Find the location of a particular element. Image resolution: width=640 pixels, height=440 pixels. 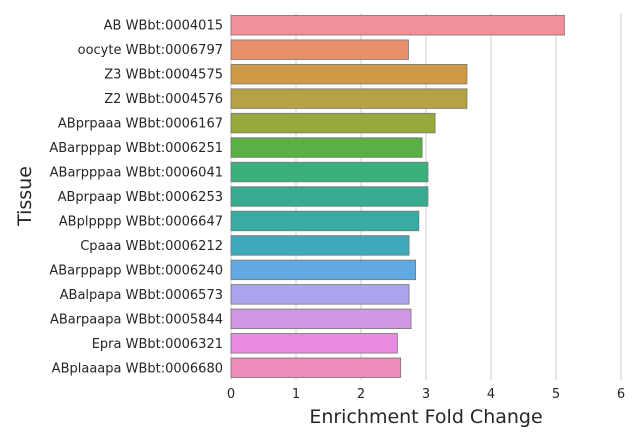

y-tick-label: ABprpaaa WBbt:0006167 is located at coordinates (140, 124).